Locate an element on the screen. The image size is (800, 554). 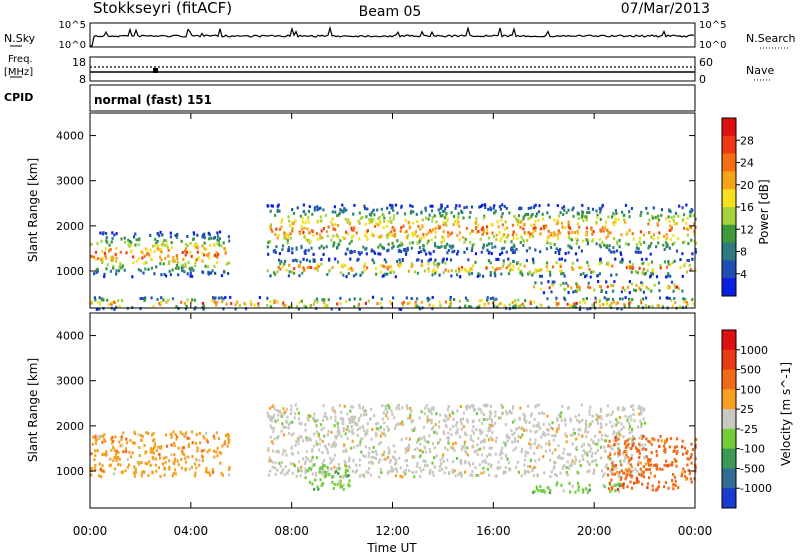
colorbar-segment is located at coordinates (729, 216).